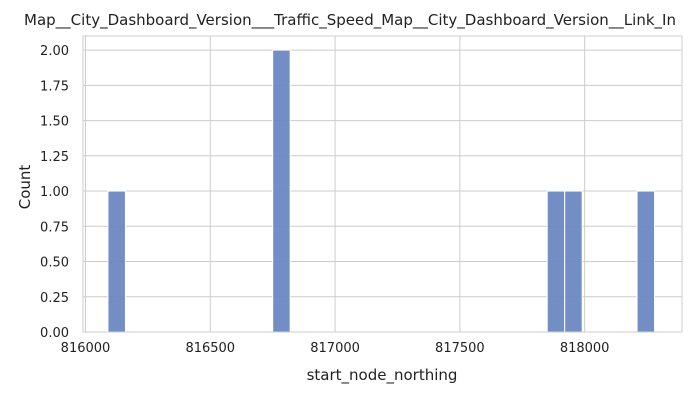 The width and height of the screenshot is (700, 400). What do you see at coordinates (210, 348) in the screenshot?
I see `x-tick-label: 816500` at bounding box center [210, 348].